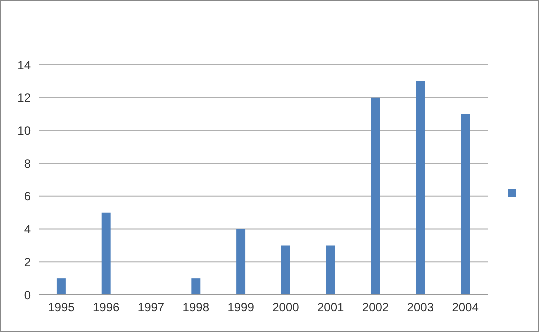  I want to click on y-tick-label: 6, so click(28, 197).